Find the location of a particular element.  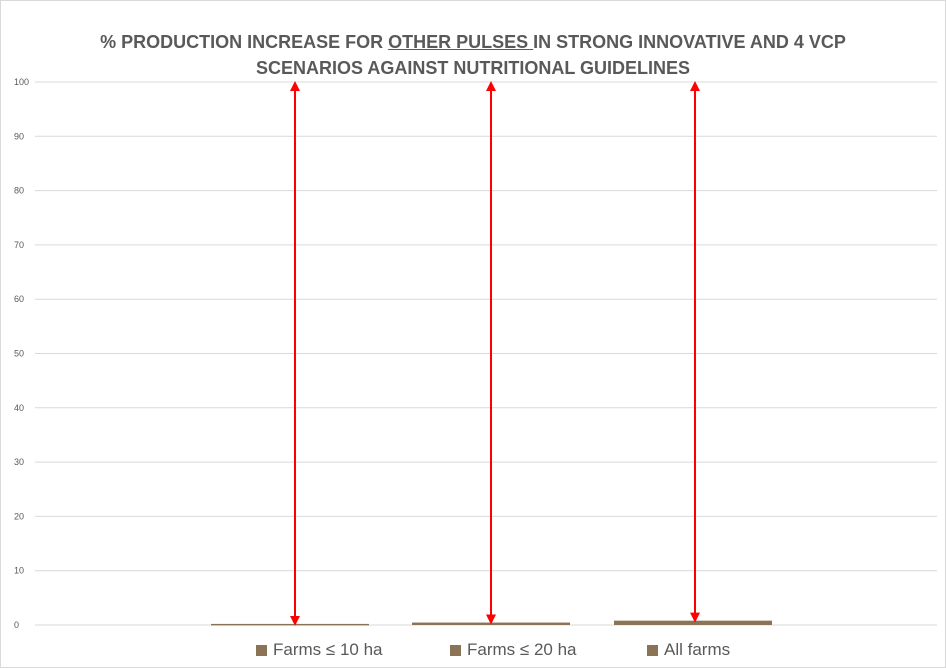

legend-item-all-farms: All farms is located at coordinates (688, 650).